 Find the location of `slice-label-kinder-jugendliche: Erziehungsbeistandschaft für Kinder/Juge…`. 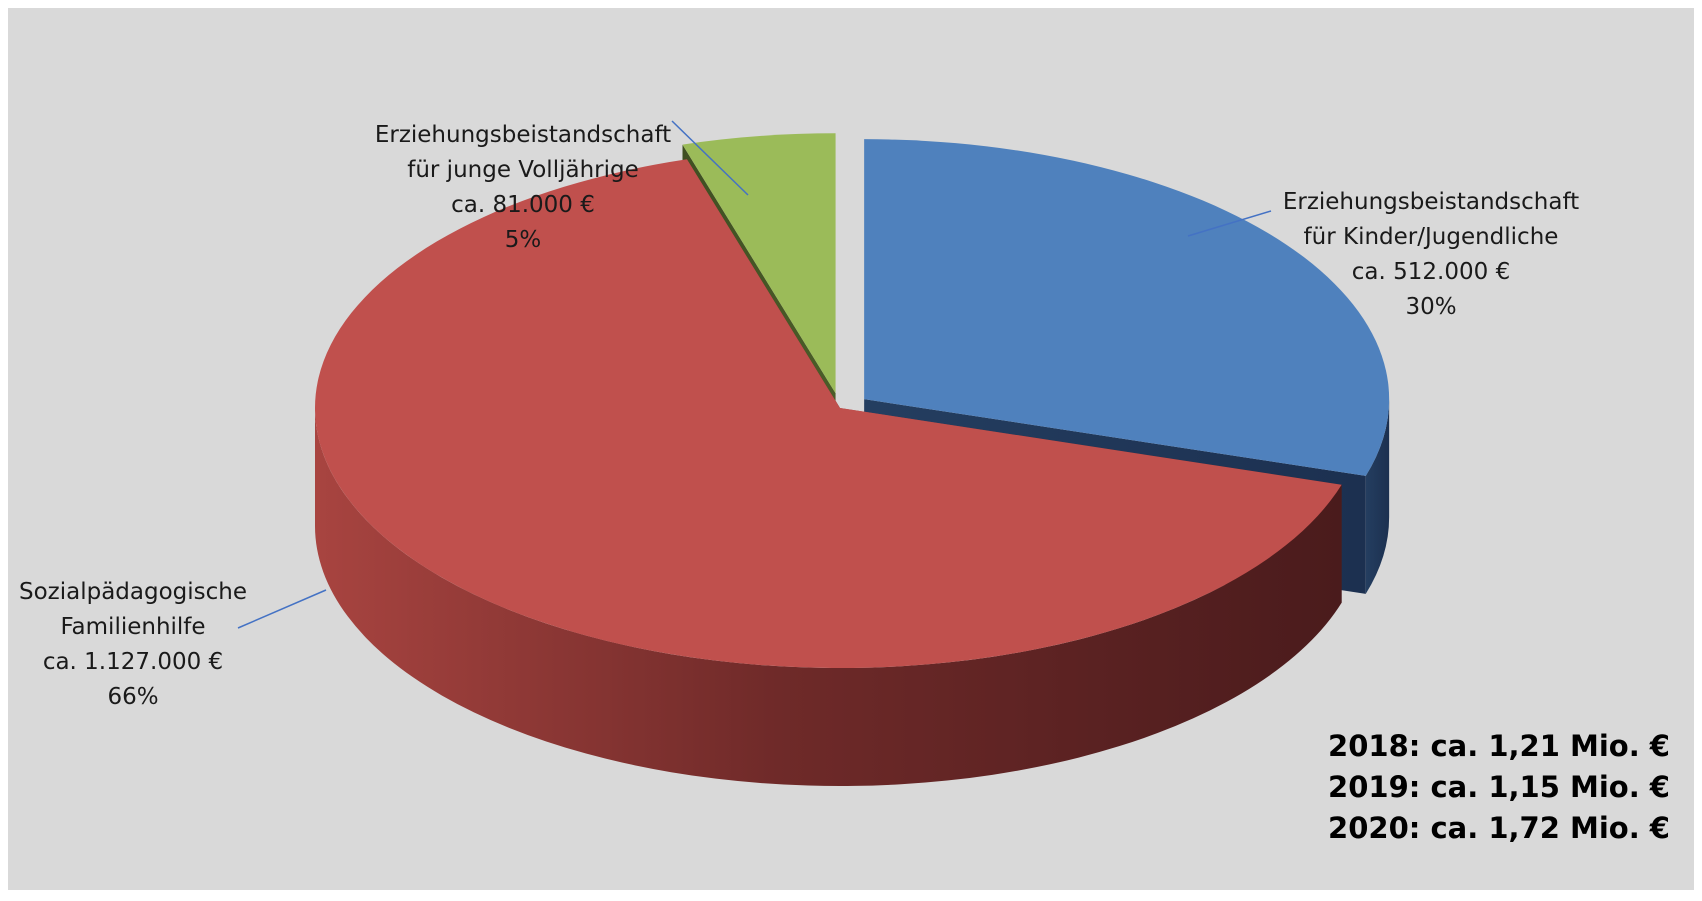

slice-label-kinder-jugendliche: Erziehungsbeistandschaft für Kinder/Juge… is located at coordinates (1431, 254).